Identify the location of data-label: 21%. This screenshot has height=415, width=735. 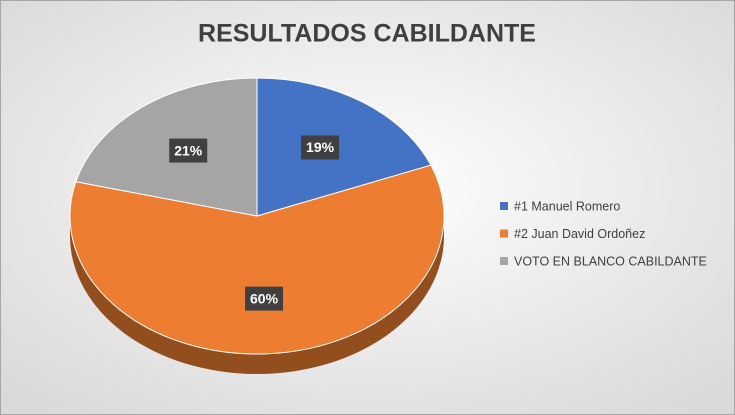
(188, 150).